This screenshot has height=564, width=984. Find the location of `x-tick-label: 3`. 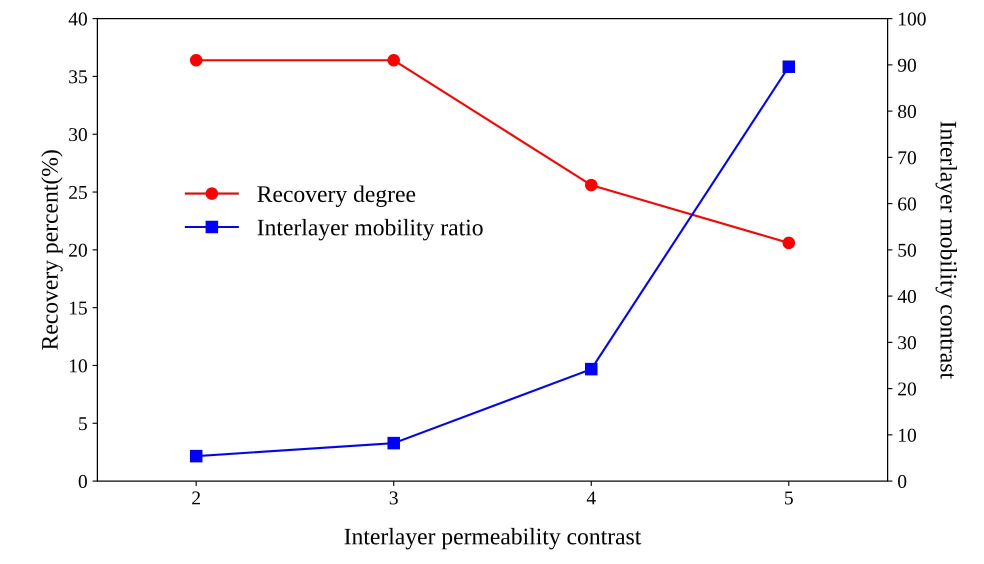

x-tick-label: 3 is located at coordinates (394, 497).